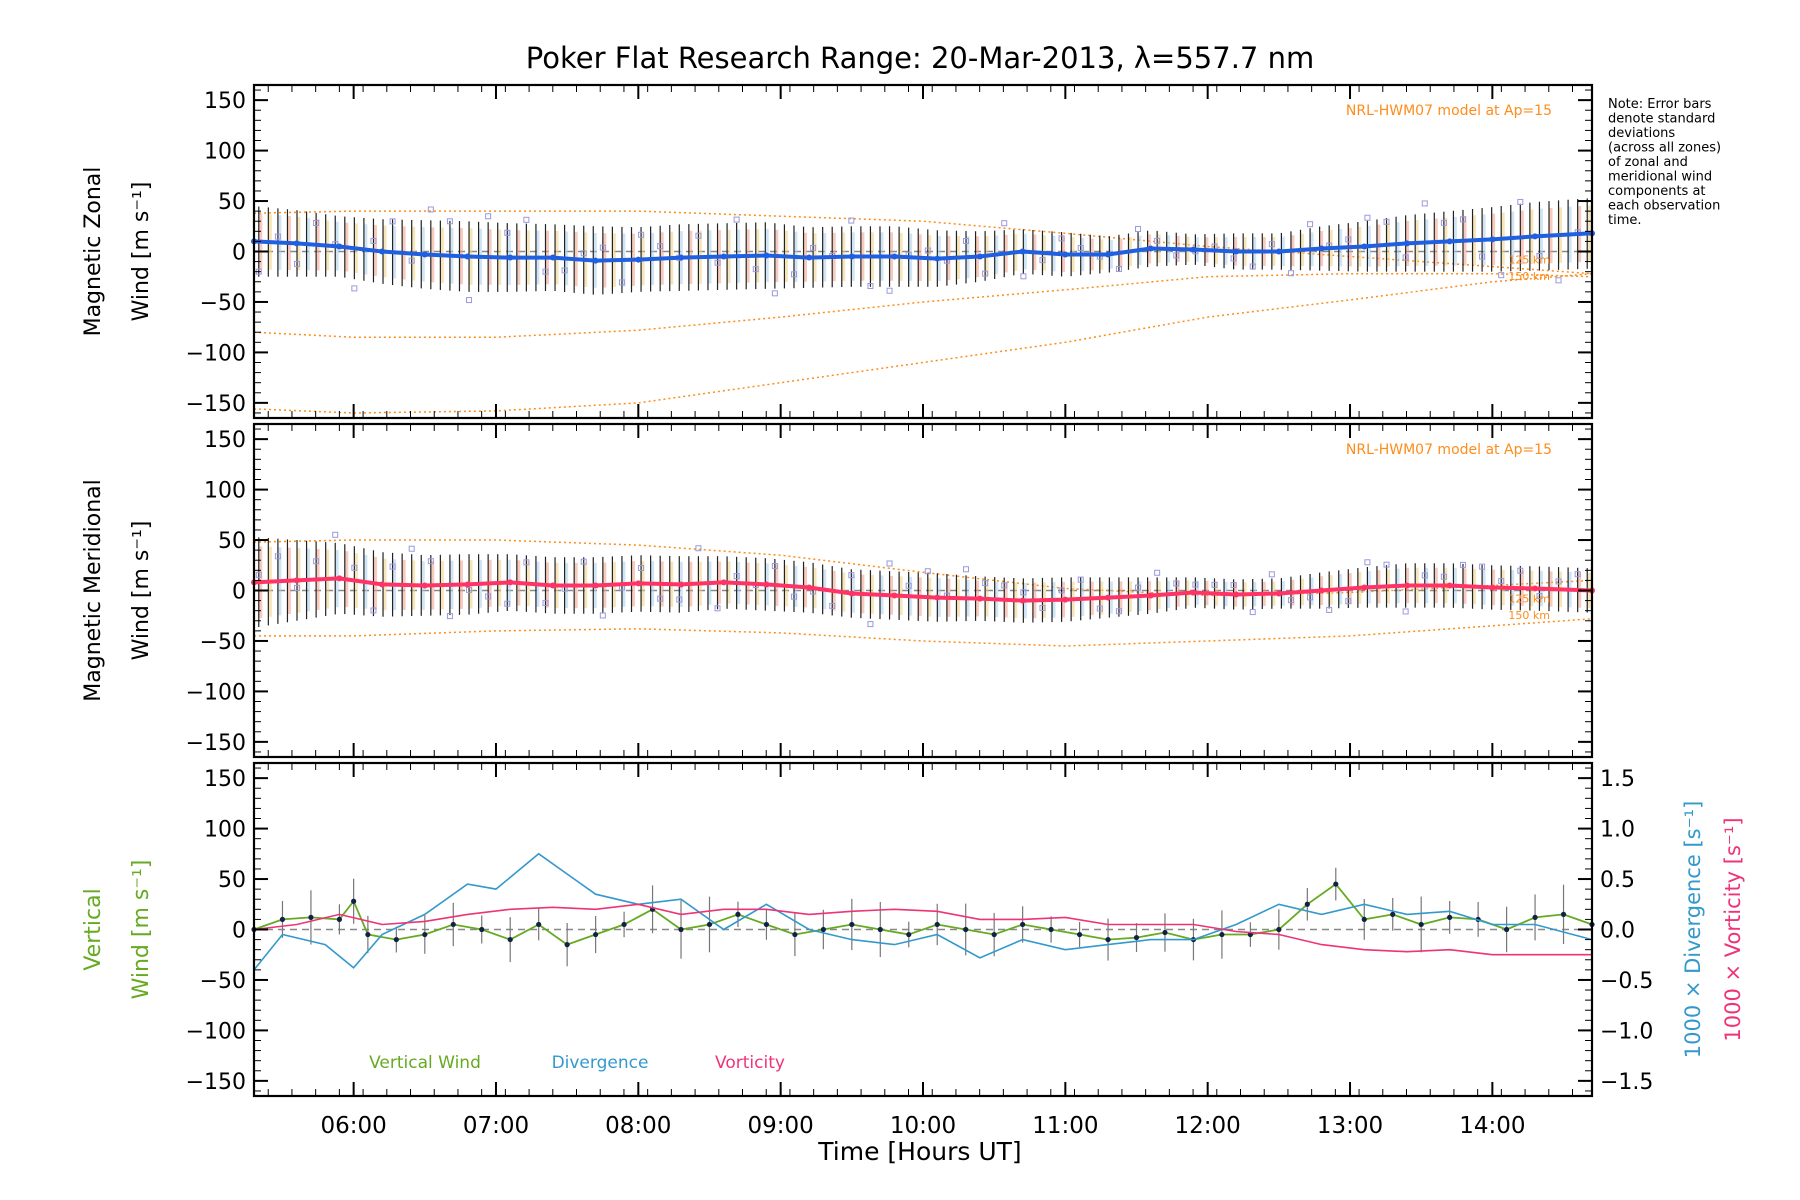 The width and height of the screenshot is (1800, 1200). Describe the element at coordinates (216, 353) in the screenshot. I see `y-tick-label: −100` at that location.